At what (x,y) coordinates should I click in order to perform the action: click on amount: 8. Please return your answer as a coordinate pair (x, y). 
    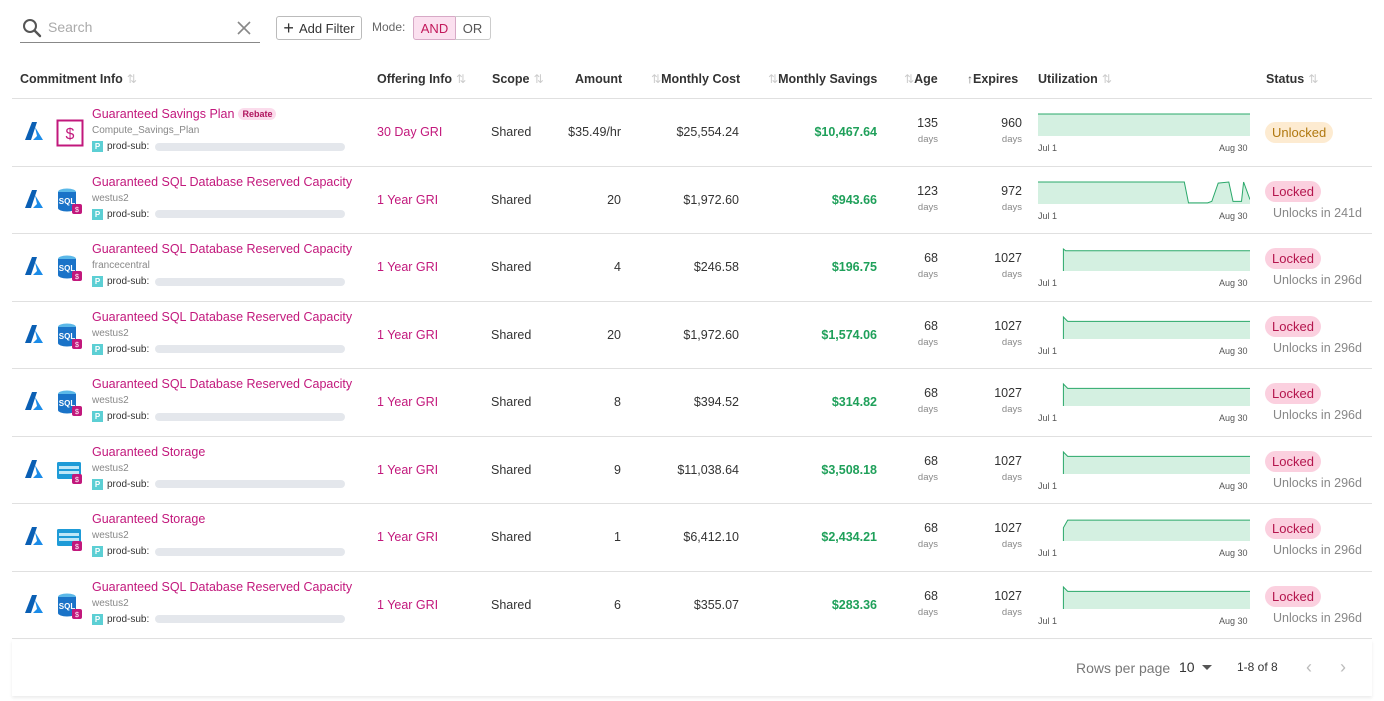
    Looking at the image, I should click on (617, 402).